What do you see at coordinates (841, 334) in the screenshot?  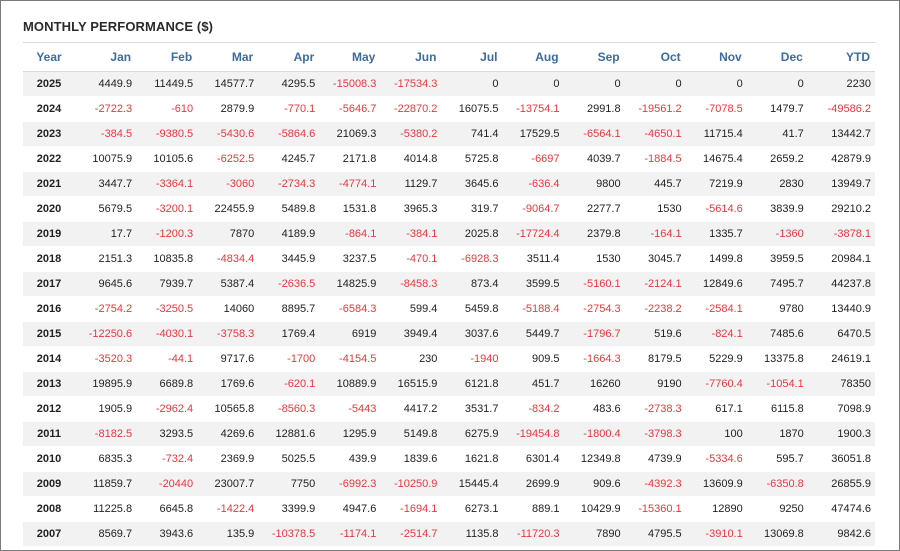 I see `value-cell: 6470.5` at bounding box center [841, 334].